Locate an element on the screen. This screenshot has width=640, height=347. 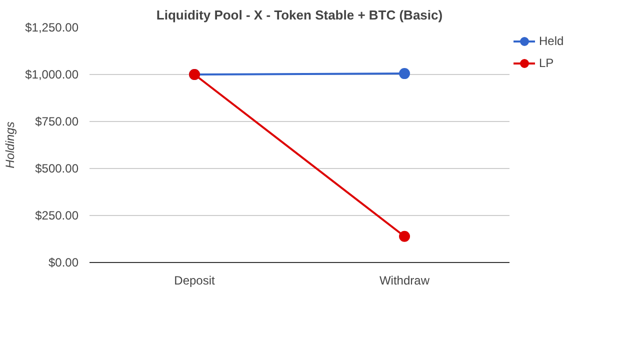
y-tick-label: $750.00 is located at coordinates (57, 121).